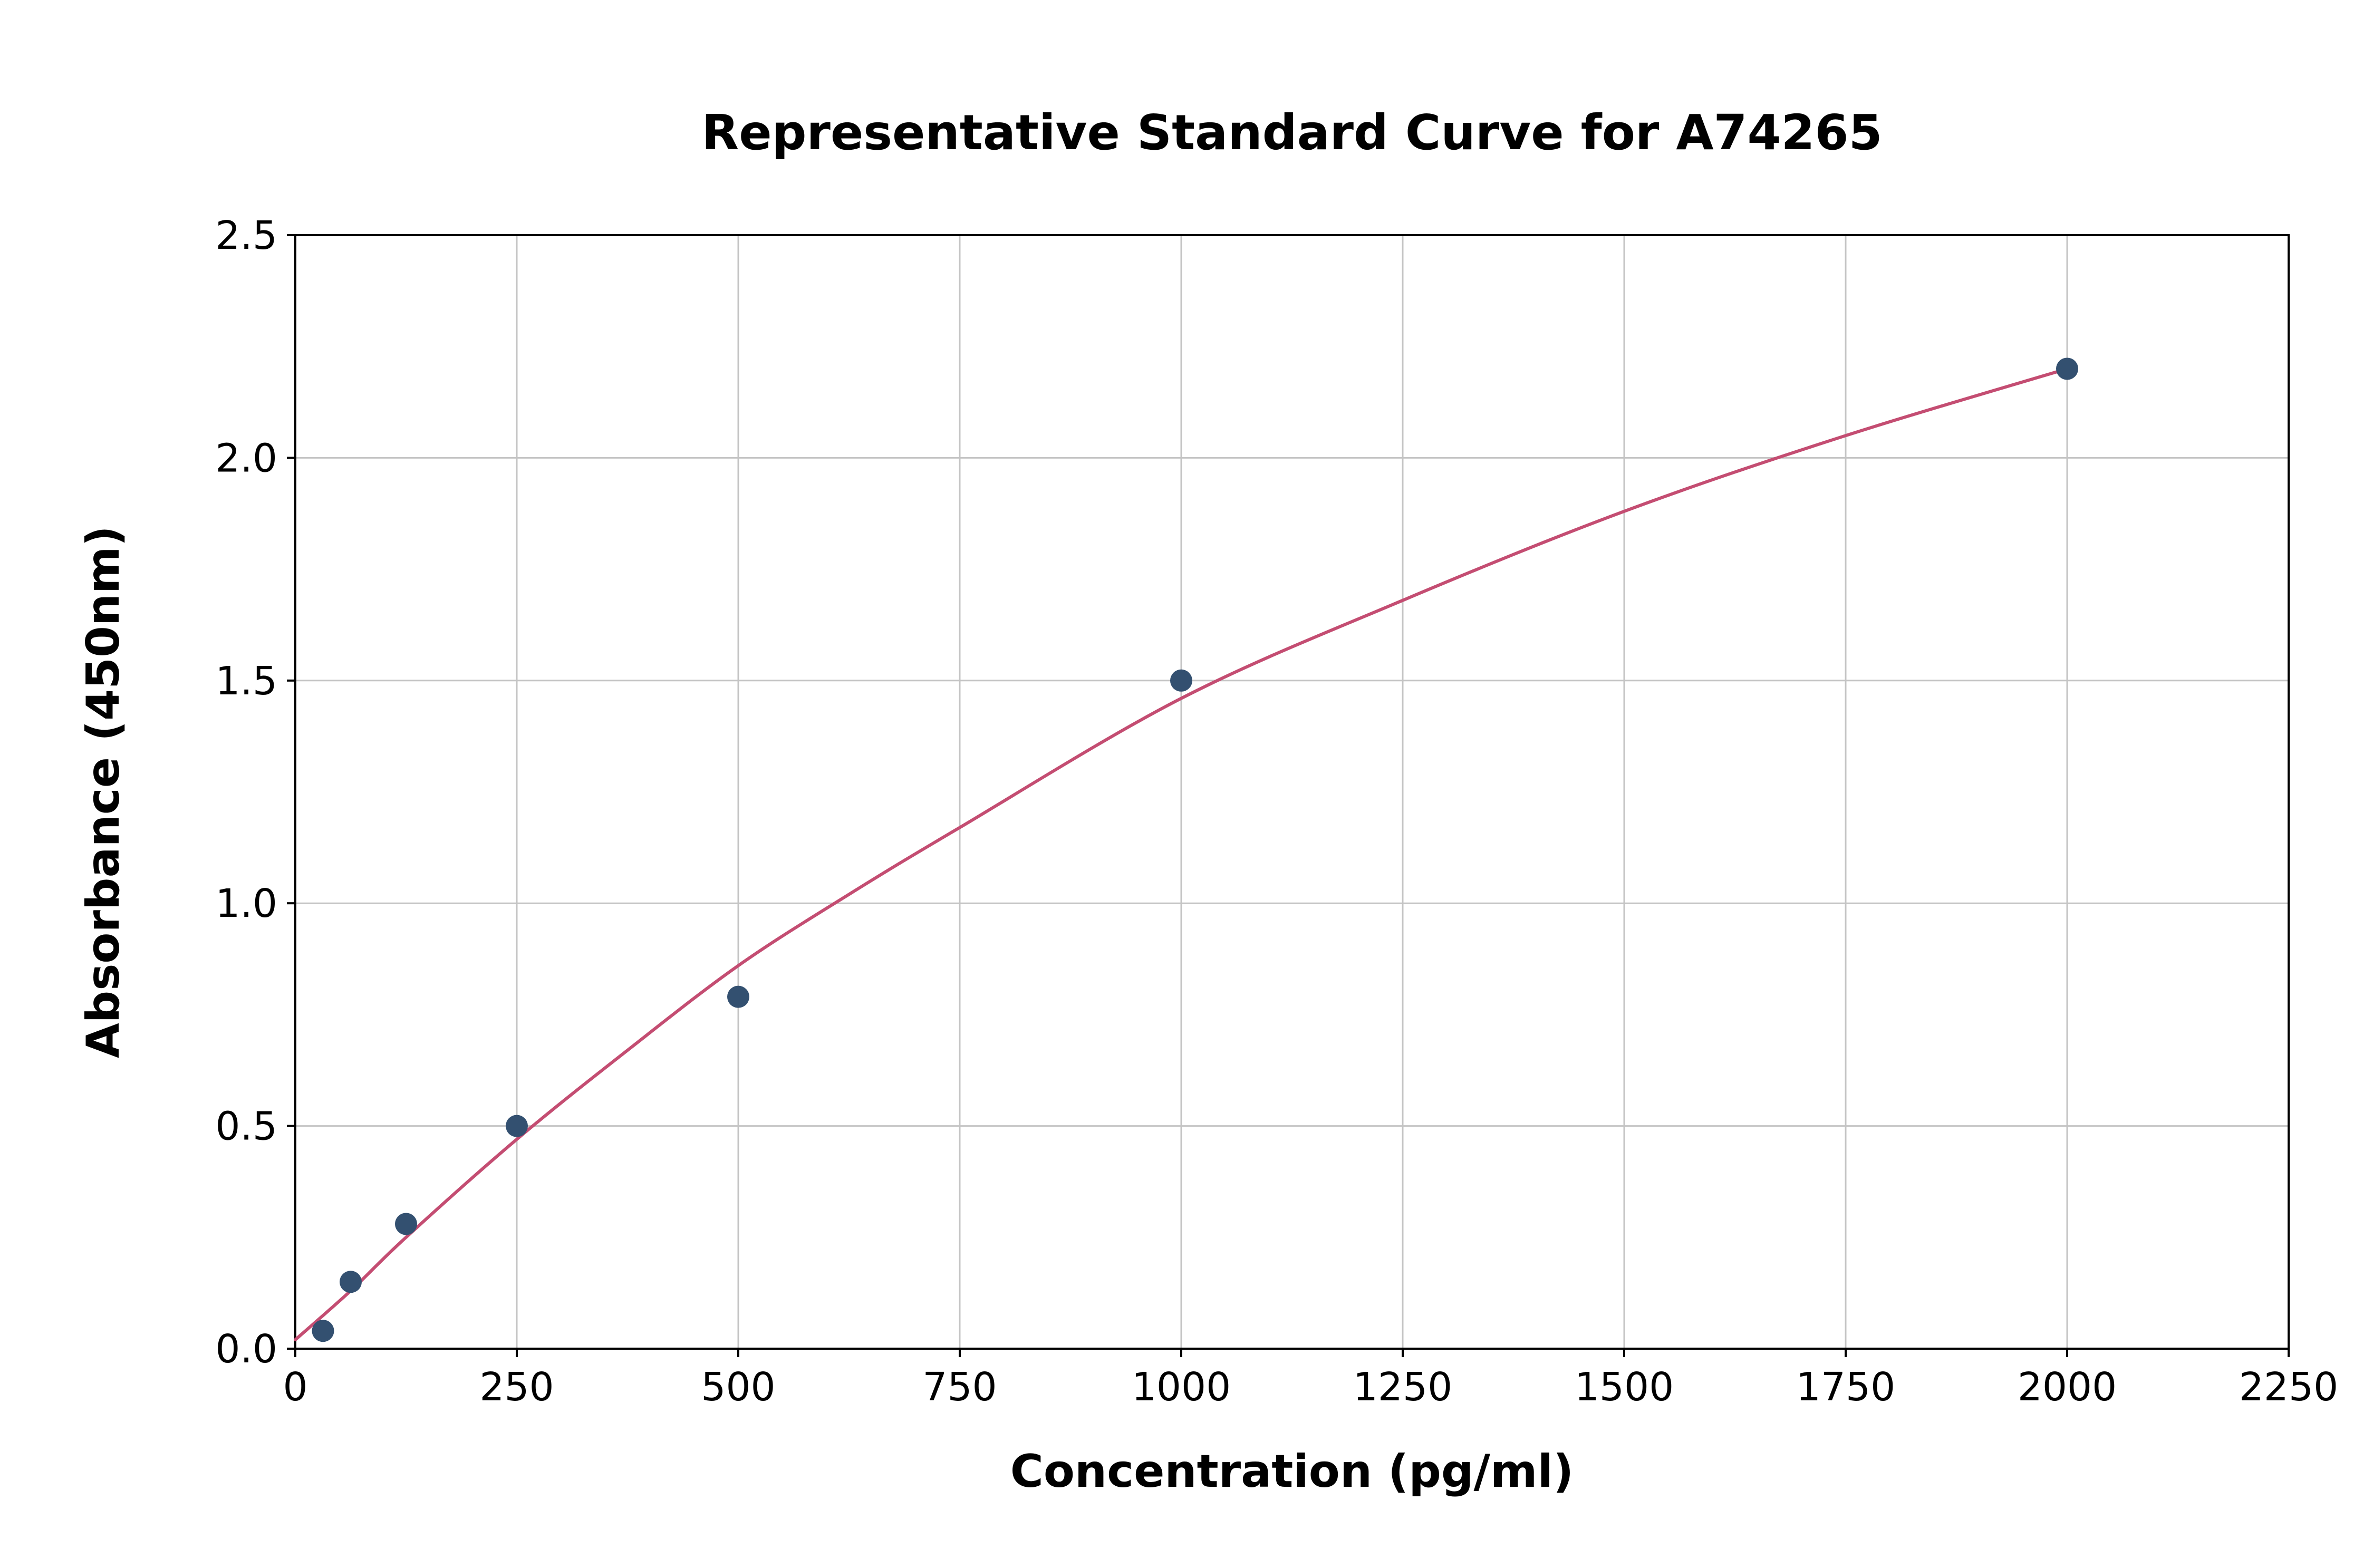  I want to click on y-tick-label: 1.0, so click(246, 903).